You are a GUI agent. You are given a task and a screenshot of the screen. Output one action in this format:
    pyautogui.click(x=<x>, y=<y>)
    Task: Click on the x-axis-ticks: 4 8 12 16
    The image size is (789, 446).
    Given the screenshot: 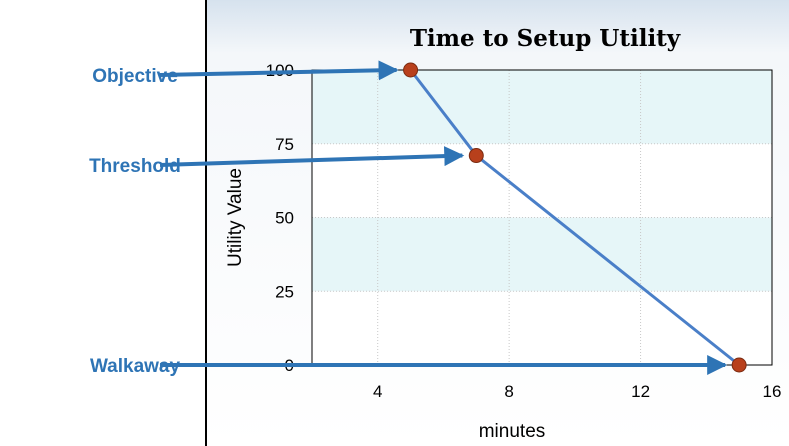 What is the action you would take?
    pyautogui.click(x=577, y=391)
    